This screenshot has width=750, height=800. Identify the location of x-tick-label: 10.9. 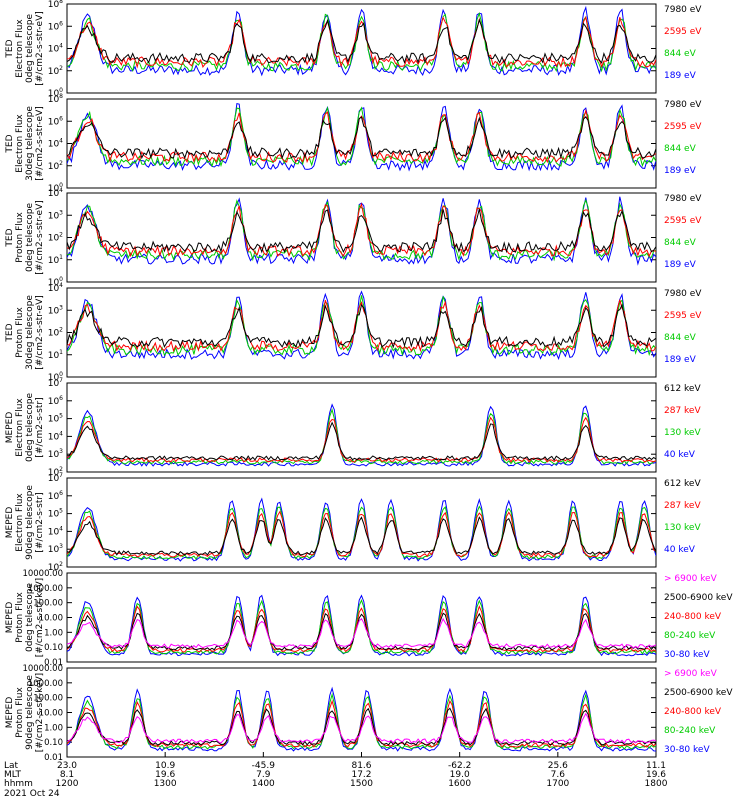
(165, 766).